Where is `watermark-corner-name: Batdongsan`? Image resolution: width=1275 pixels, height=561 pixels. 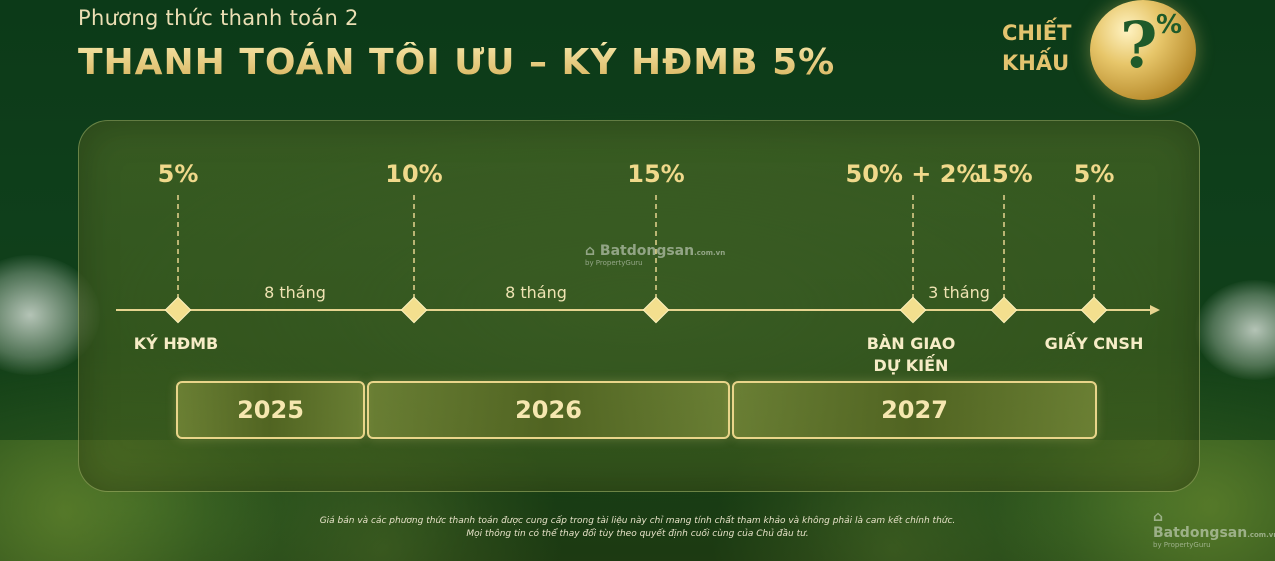
watermark-corner-name: Batdongsan is located at coordinates (1200, 533).